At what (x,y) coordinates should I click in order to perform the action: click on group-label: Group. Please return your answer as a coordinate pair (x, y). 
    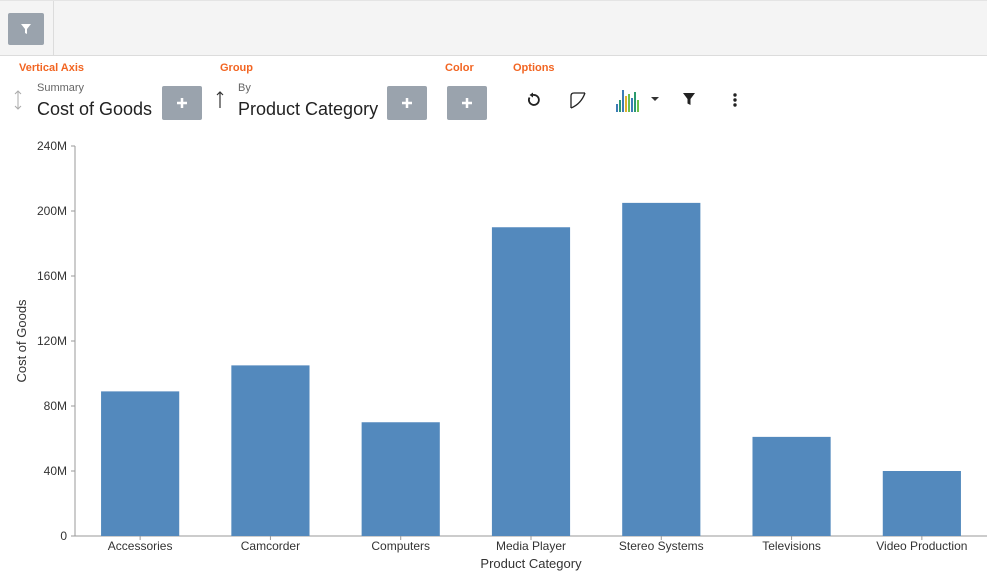
    Looking at the image, I should click on (236, 68).